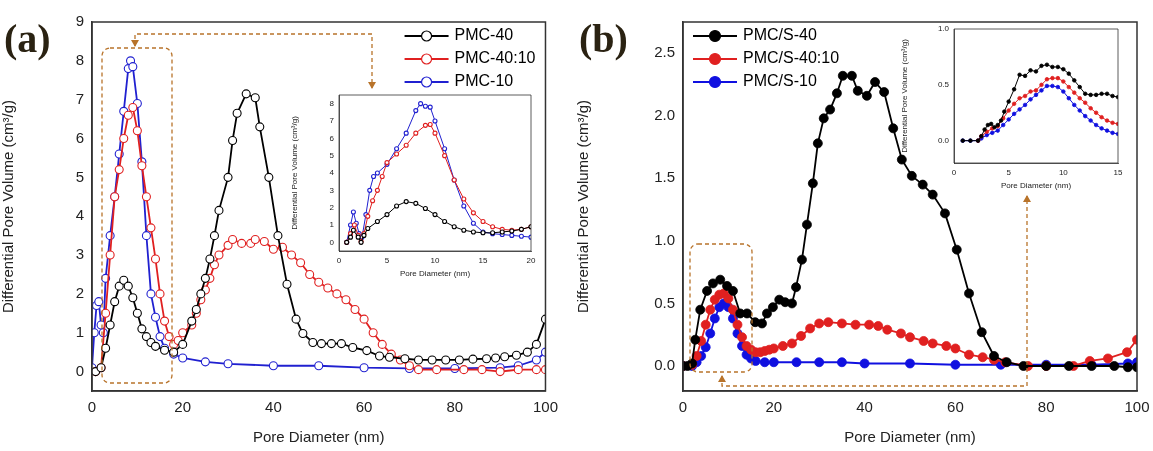  Describe the element at coordinates (791, 58) in the screenshot. I see `legend-label: PMC/S-40:10` at that location.